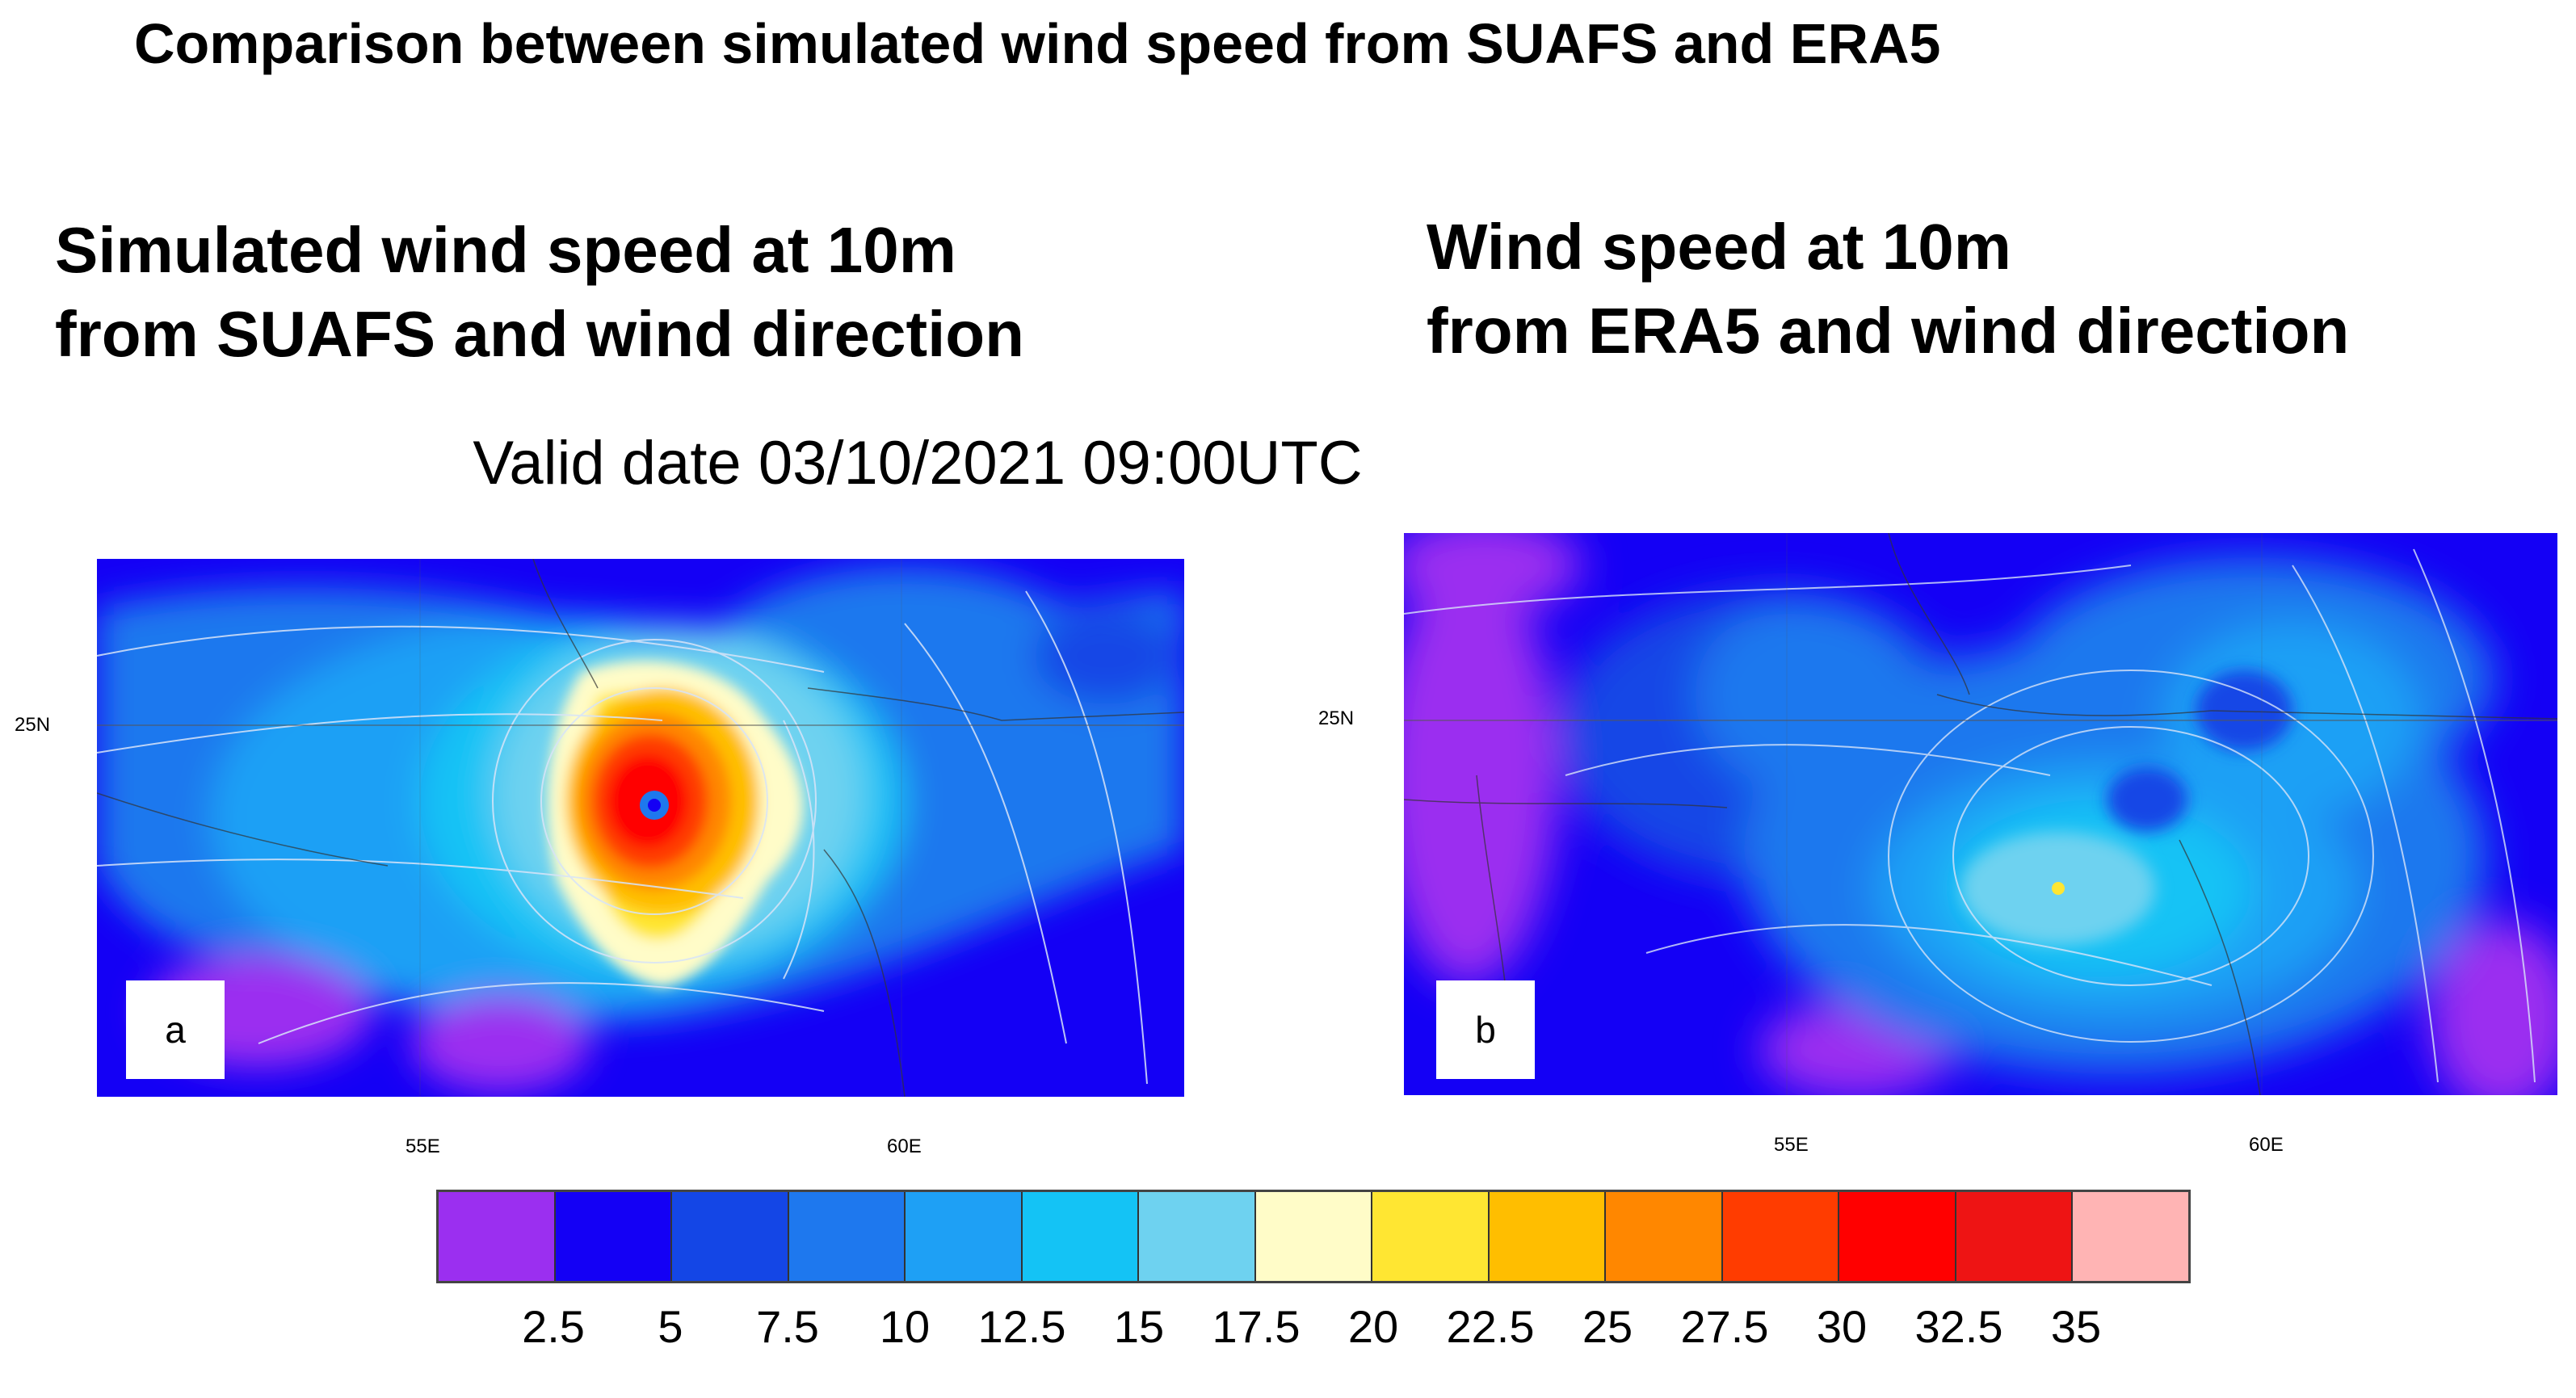 This screenshot has height=1398, width=2576. What do you see at coordinates (1257, 1326) in the screenshot?
I see `colorbar-label-7: 17.5` at bounding box center [1257, 1326].